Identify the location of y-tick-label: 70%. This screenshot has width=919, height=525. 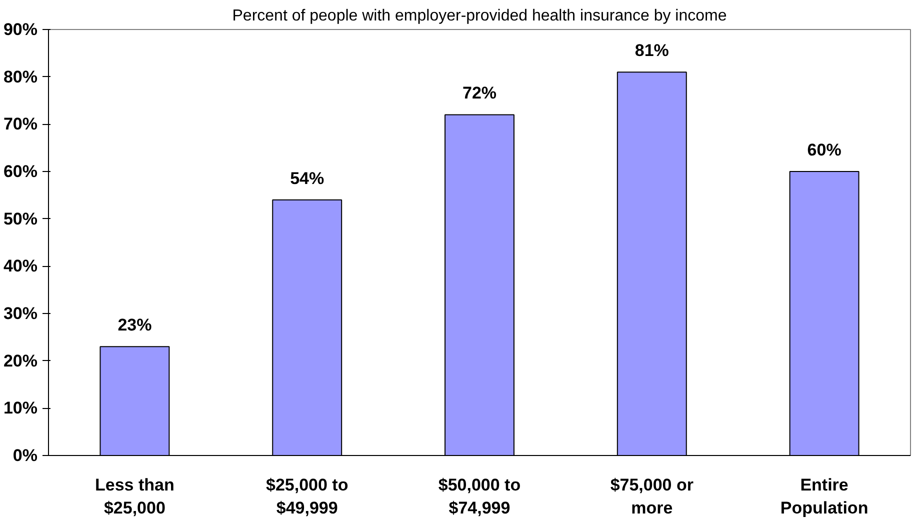
(20, 124).